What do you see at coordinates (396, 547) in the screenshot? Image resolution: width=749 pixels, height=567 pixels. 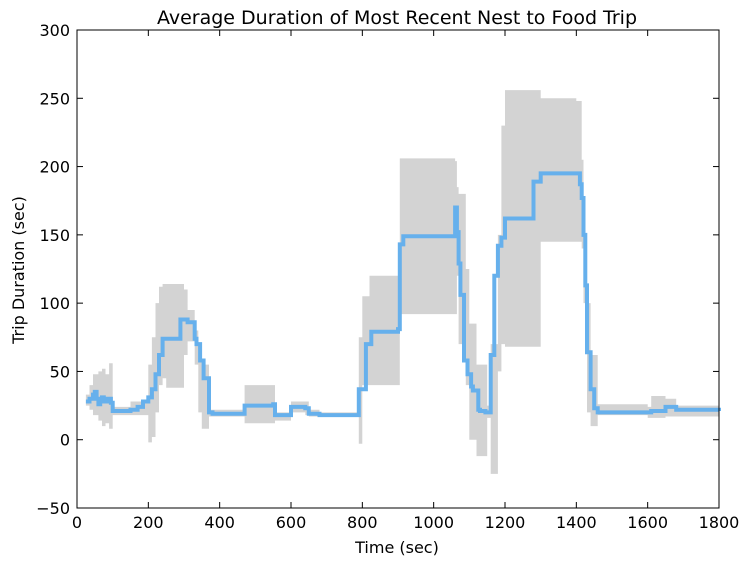 I see `x-axis-title: Time (sec)` at bounding box center [396, 547].